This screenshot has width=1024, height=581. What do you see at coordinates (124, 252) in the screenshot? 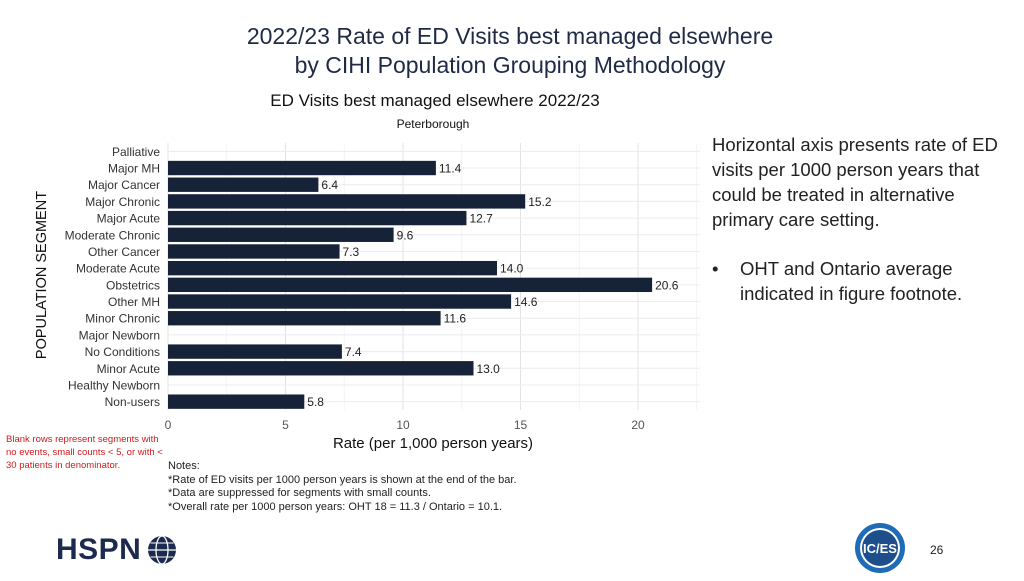
I see `y-tick-label: Other Cancer` at bounding box center [124, 252].